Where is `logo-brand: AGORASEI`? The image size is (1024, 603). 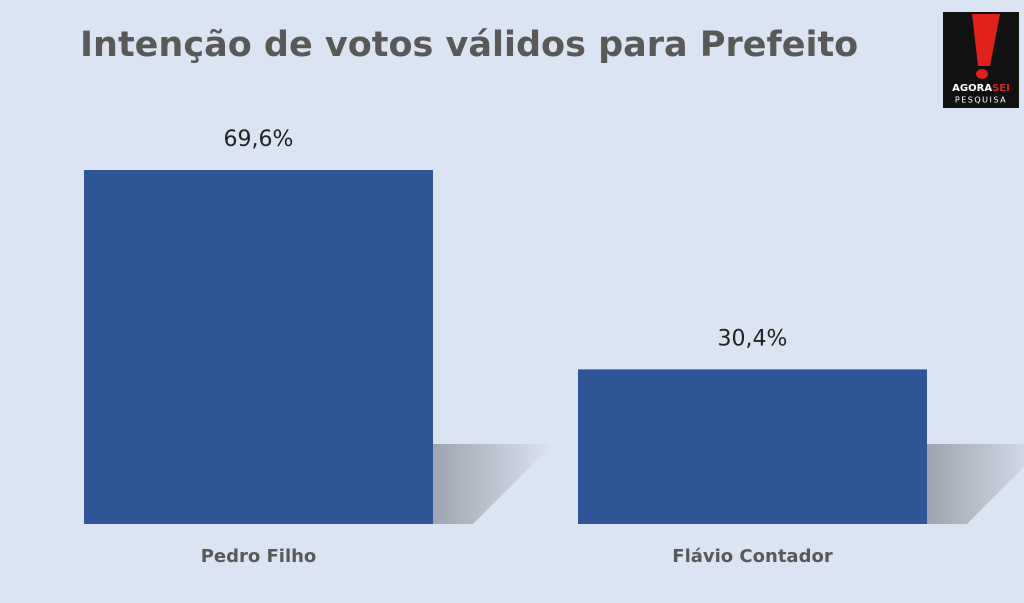 logo-brand: AGORASEI is located at coordinates (981, 88).